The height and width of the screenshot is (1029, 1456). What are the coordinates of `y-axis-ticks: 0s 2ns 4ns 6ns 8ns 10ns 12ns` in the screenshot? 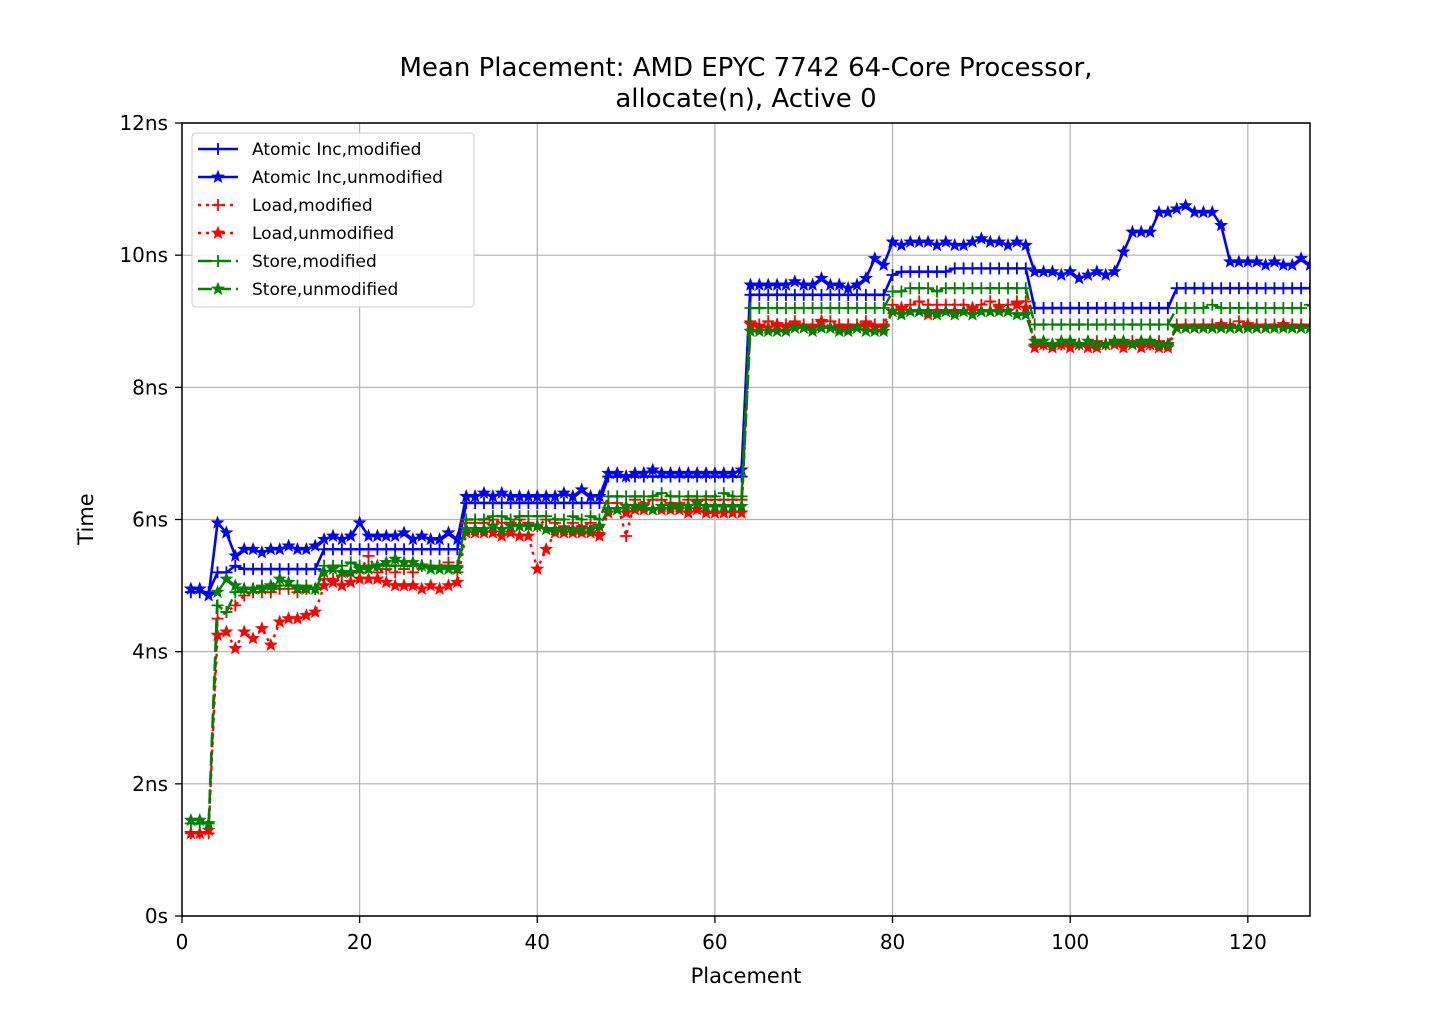 It's located at (150, 519).